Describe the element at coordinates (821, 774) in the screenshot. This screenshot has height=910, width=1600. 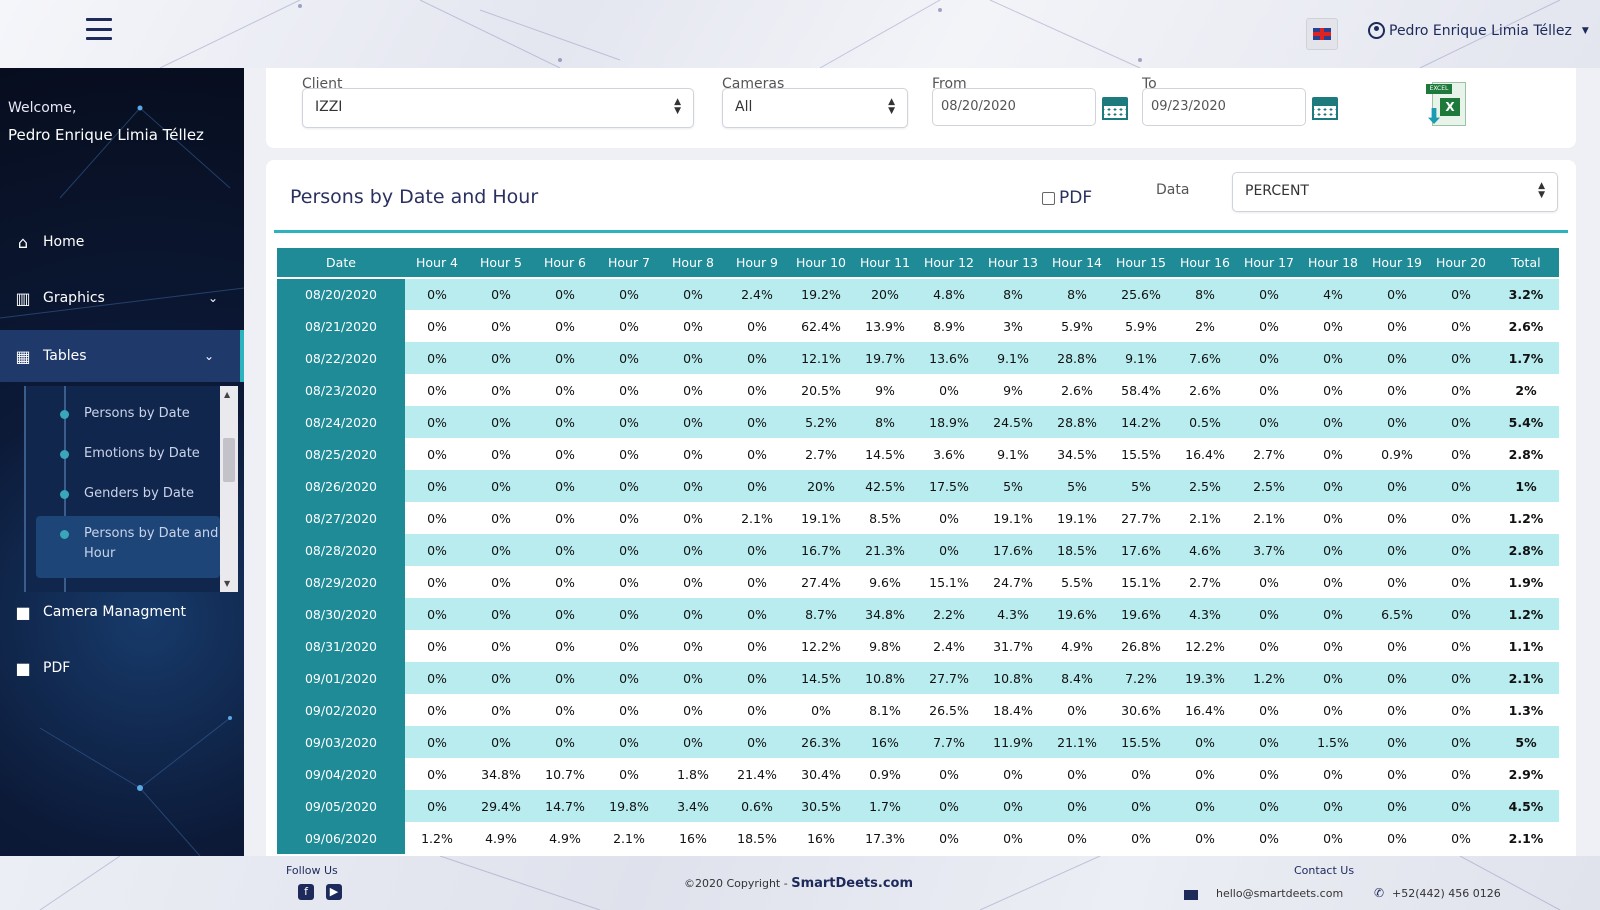
I see `table-cell: 30.4%` at that location.